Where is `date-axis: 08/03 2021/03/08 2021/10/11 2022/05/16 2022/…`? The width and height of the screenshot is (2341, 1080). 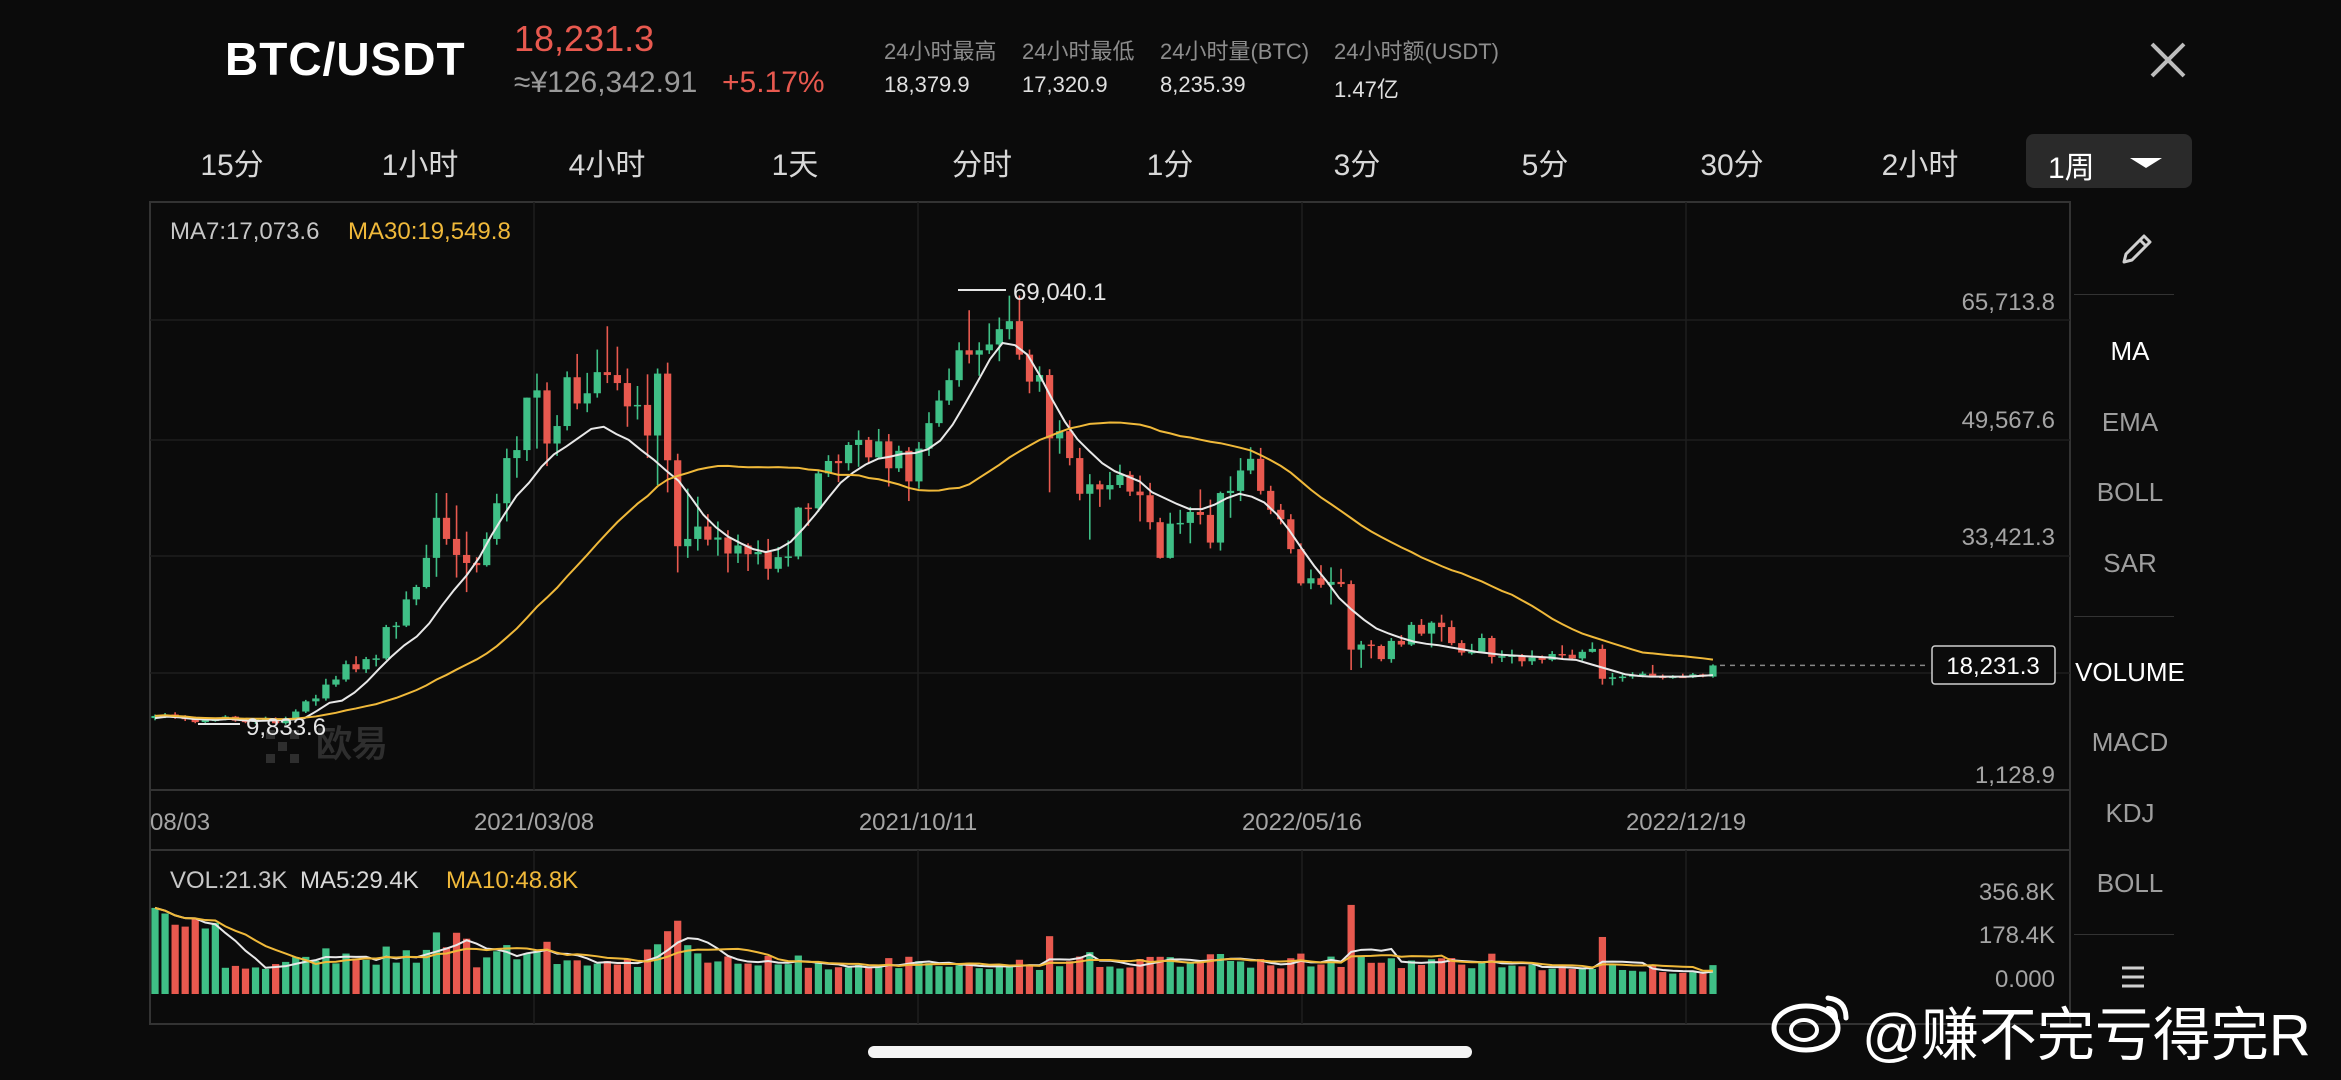 date-axis: 08/03 2021/03/08 2021/10/11 2022/05/16 2022/… is located at coordinates (948, 822).